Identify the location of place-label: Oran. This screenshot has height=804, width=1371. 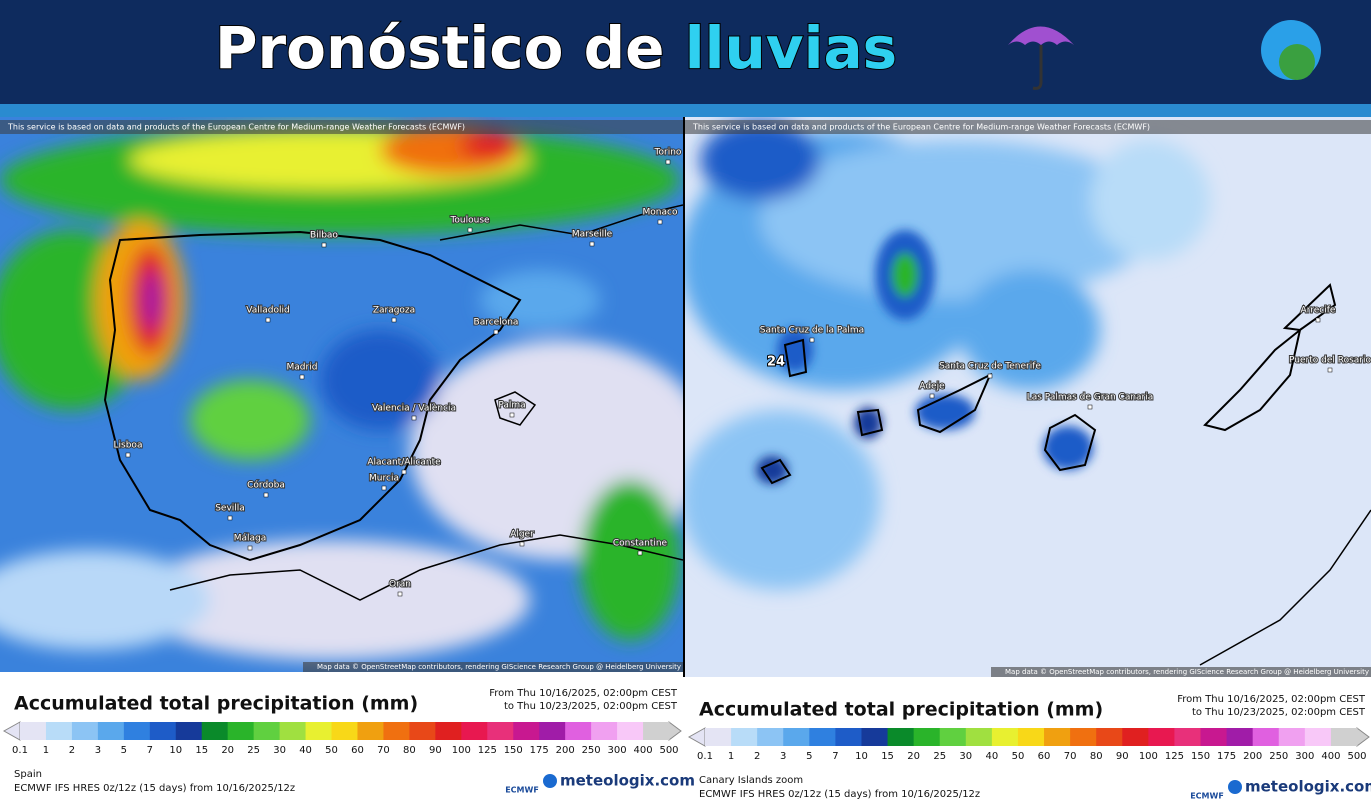
(400, 585).